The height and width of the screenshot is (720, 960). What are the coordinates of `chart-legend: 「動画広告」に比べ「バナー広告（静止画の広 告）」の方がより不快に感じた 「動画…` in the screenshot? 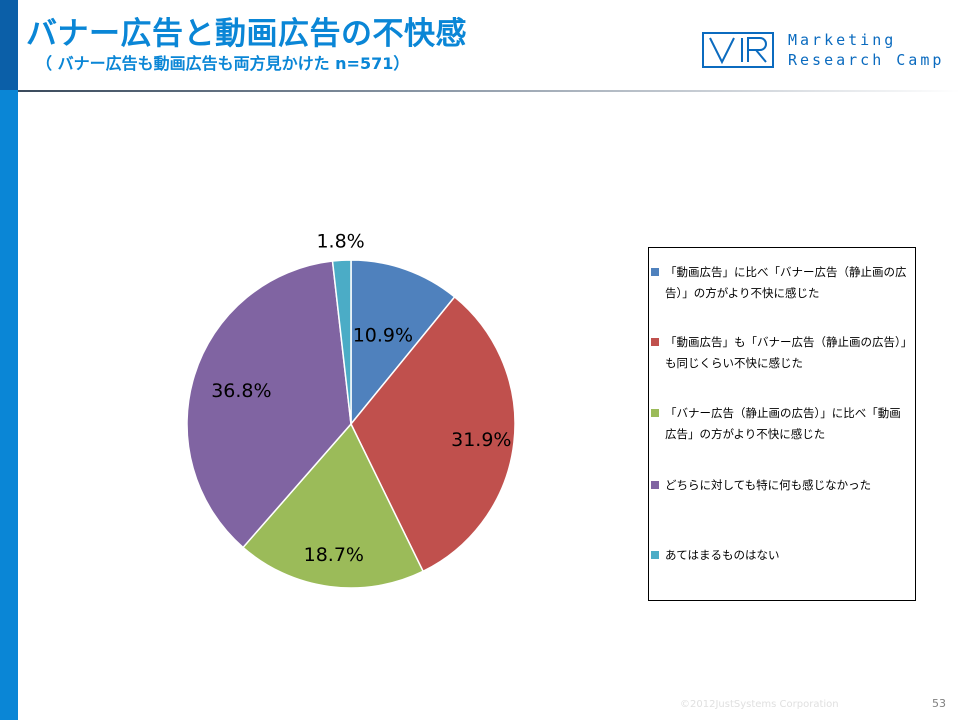 It's located at (782, 424).